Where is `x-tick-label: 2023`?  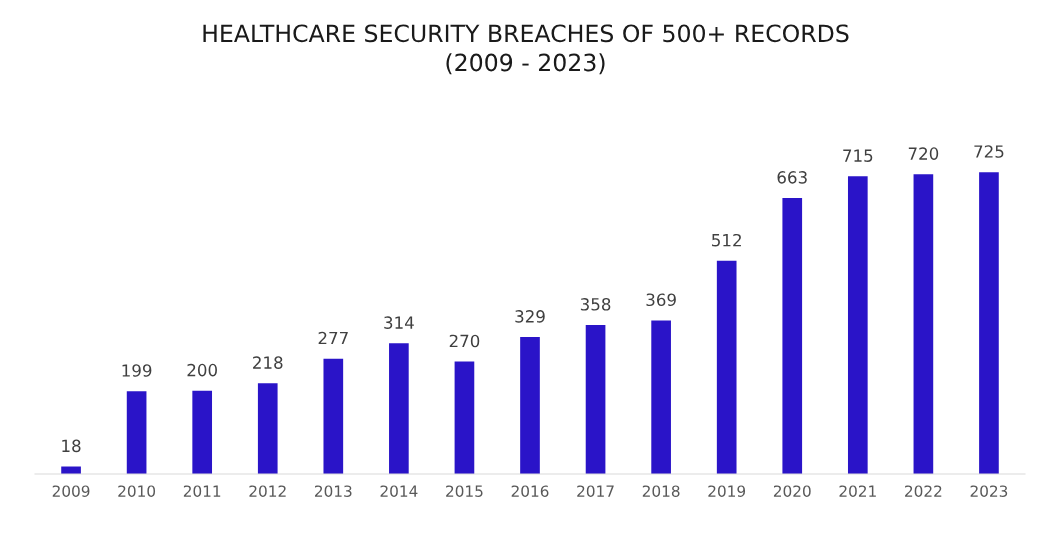
x-tick-label: 2023 is located at coordinates (989, 491).